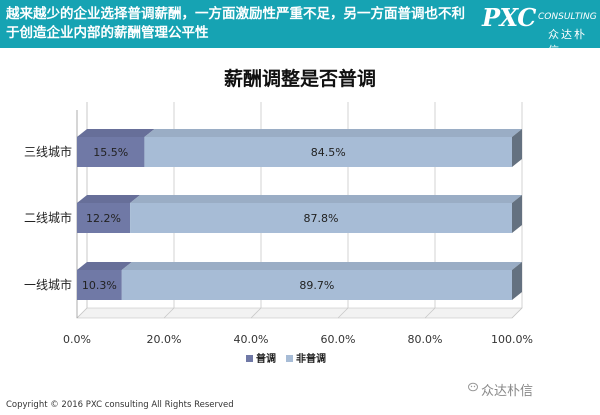 The width and height of the screenshot is (600, 415). What do you see at coordinates (266, 358) in the screenshot?
I see `legend-label: 普调` at bounding box center [266, 358].